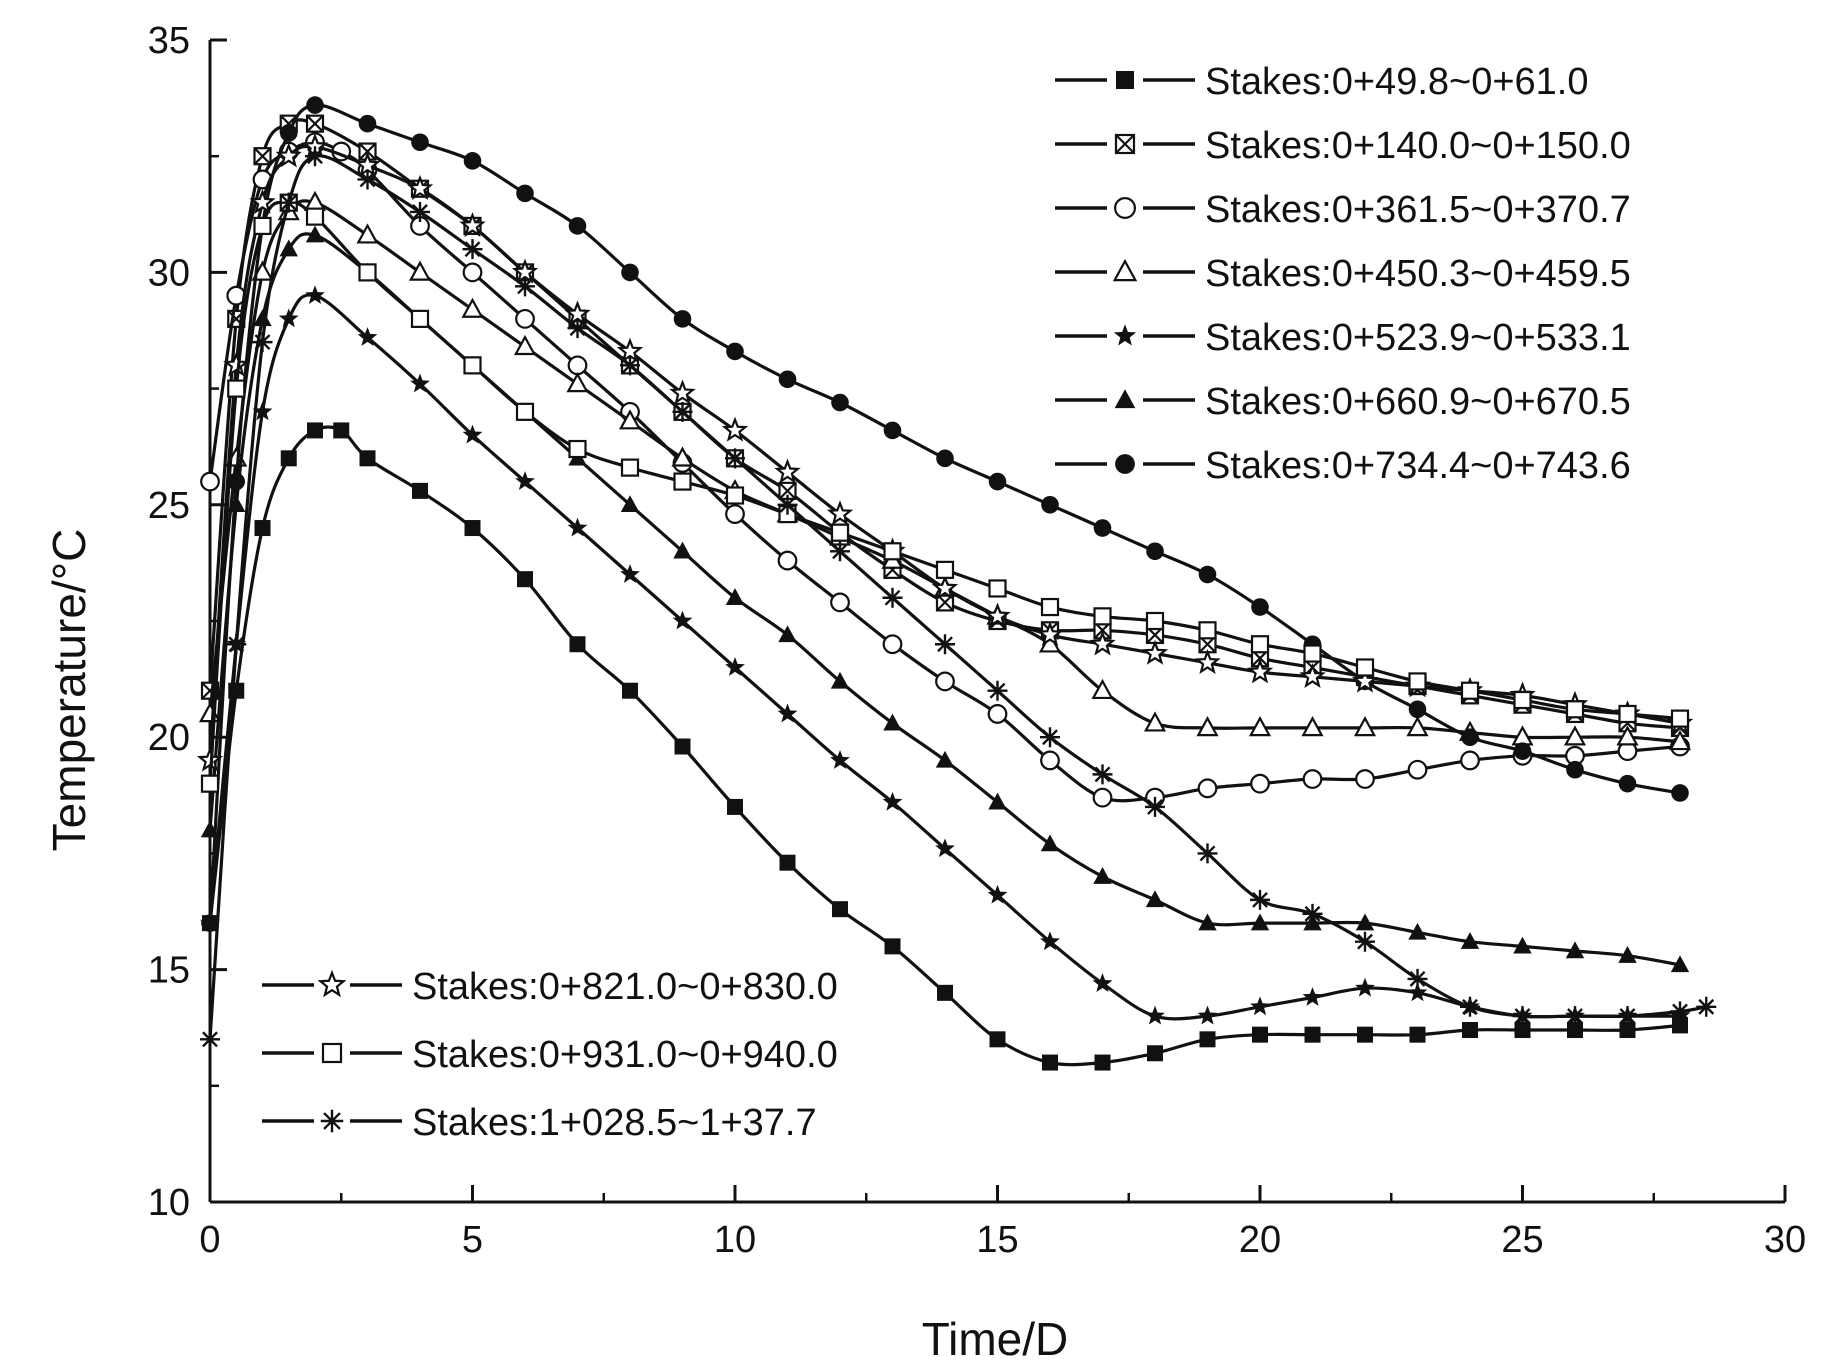 Image resolution: width=1845 pixels, height=1370 pixels. What do you see at coordinates (1418, 146) in the screenshot?
I see `legend-label: Stakes:0+140.0~0+150.0` at bounding box center [1418, 146].